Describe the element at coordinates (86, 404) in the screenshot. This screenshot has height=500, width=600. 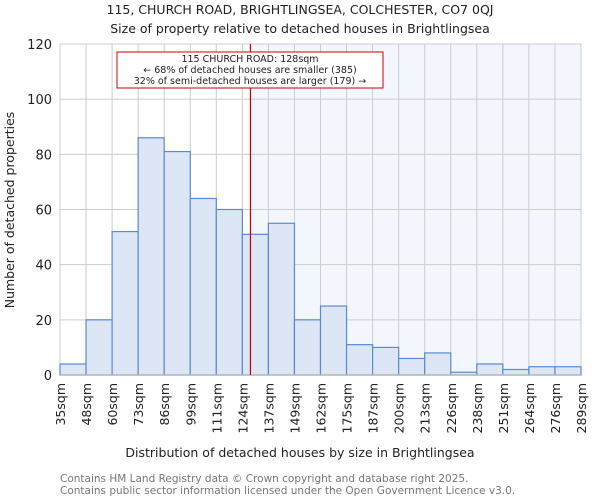
I see `x-tick-label: 48sqm` at that location.